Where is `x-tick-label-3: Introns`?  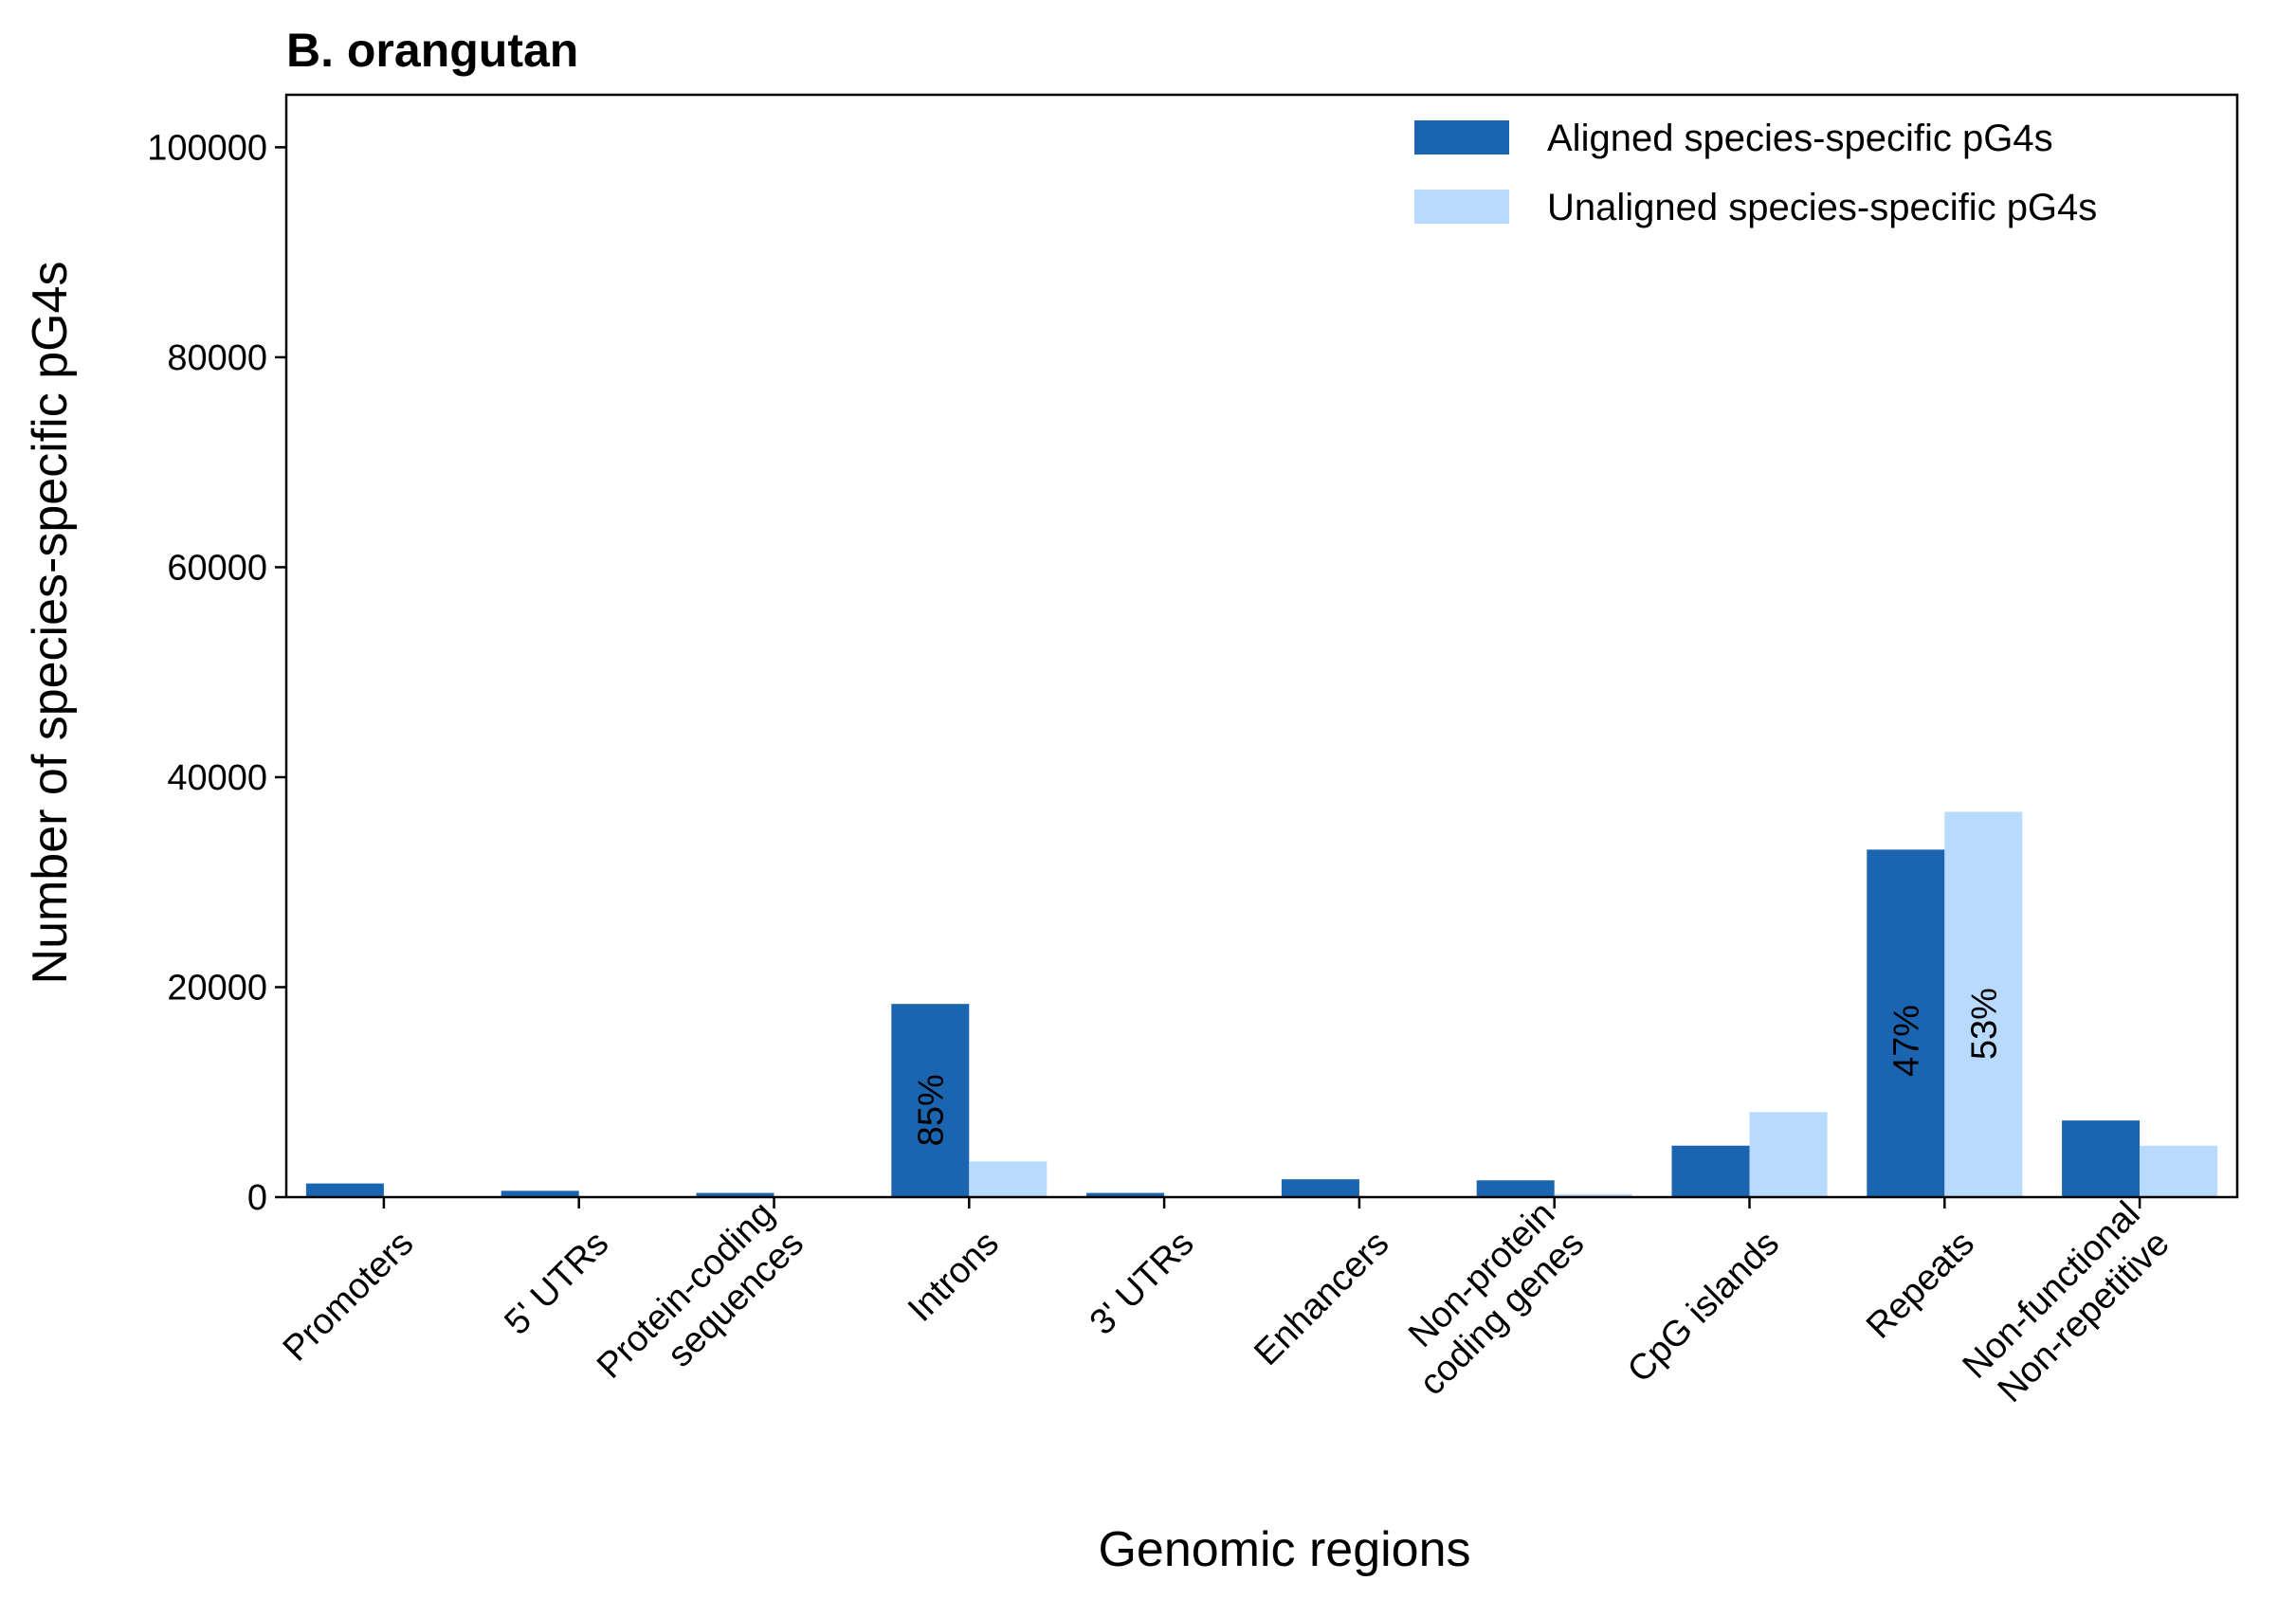
x-tick-label-3: Introns is located at coordinates (954, 1277).